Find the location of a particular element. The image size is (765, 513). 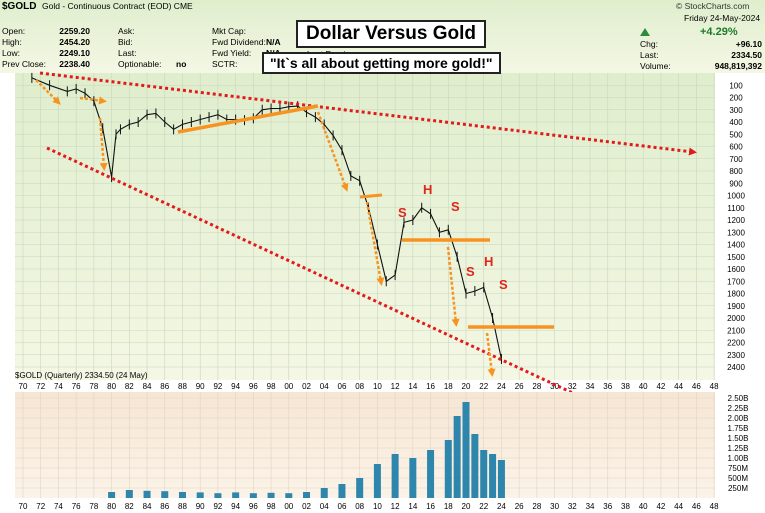

stat-value: 2238.40 is located at coordinates (74, 64).